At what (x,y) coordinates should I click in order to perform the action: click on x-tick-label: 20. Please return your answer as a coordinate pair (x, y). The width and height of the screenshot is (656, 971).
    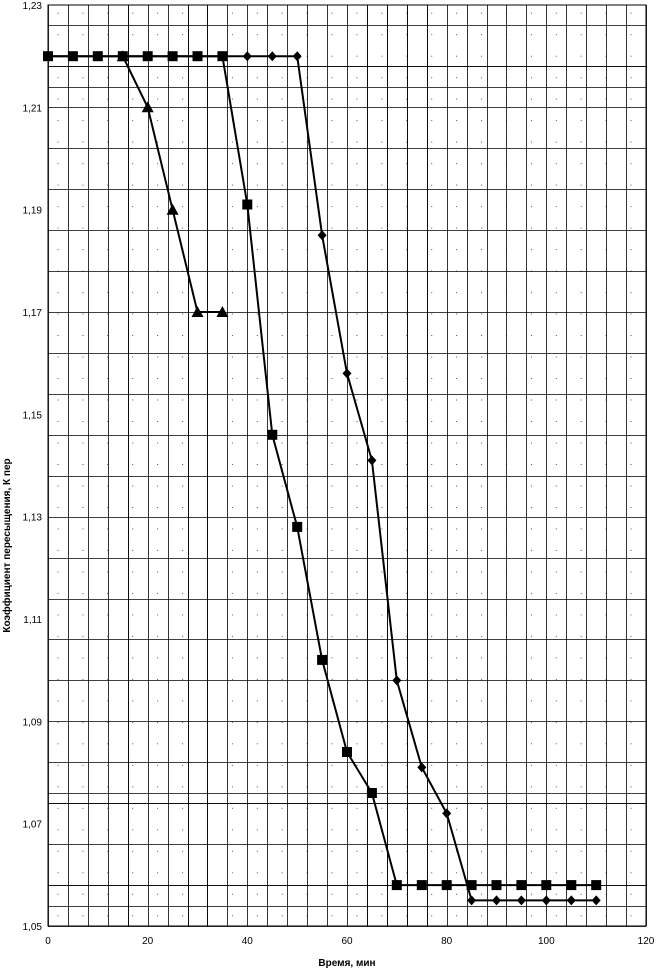
    Looking at the image, I should click on (148, 941).